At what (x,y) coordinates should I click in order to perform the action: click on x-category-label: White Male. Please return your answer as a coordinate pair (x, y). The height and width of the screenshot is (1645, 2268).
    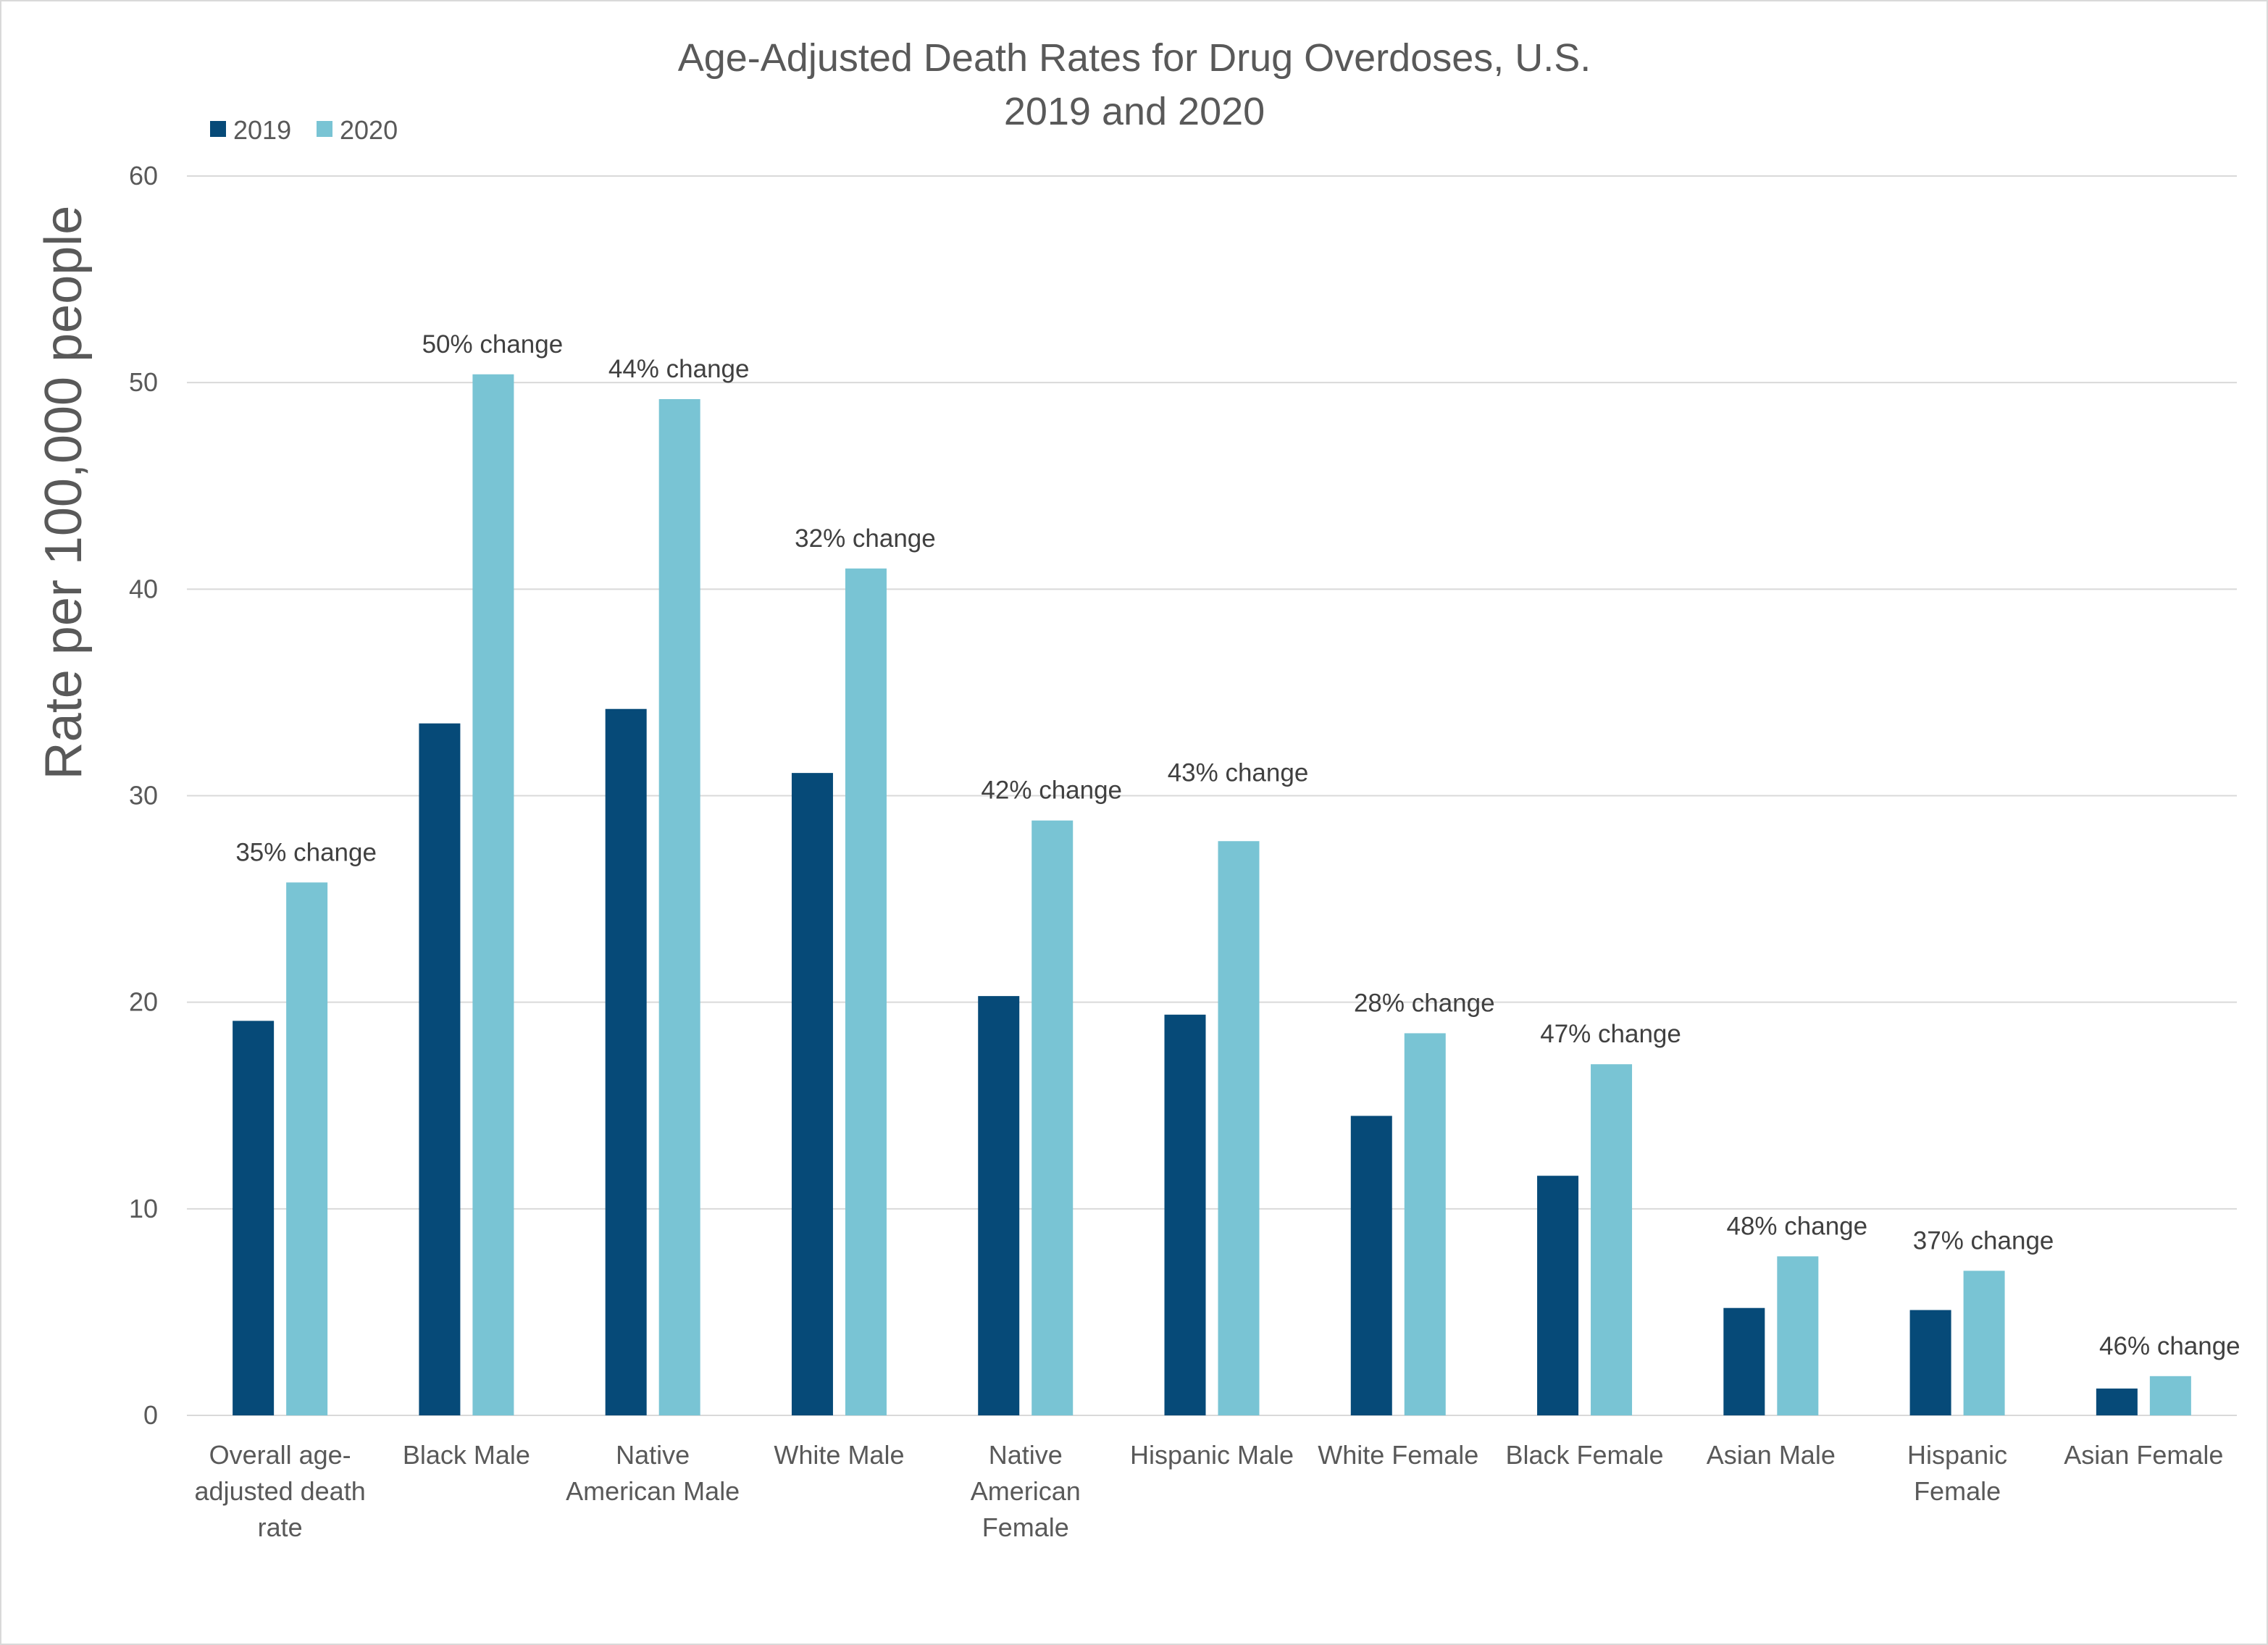
    Looking at the image, I should click on (839, 1455).